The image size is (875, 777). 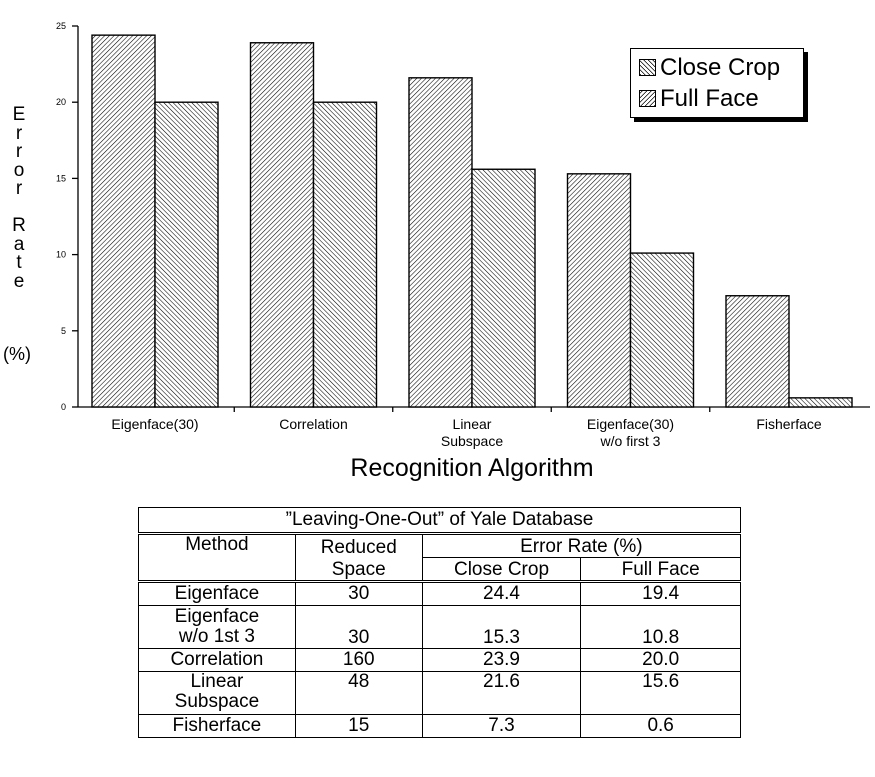 I want to click on header-space: Space, so click(x=358, y=570).